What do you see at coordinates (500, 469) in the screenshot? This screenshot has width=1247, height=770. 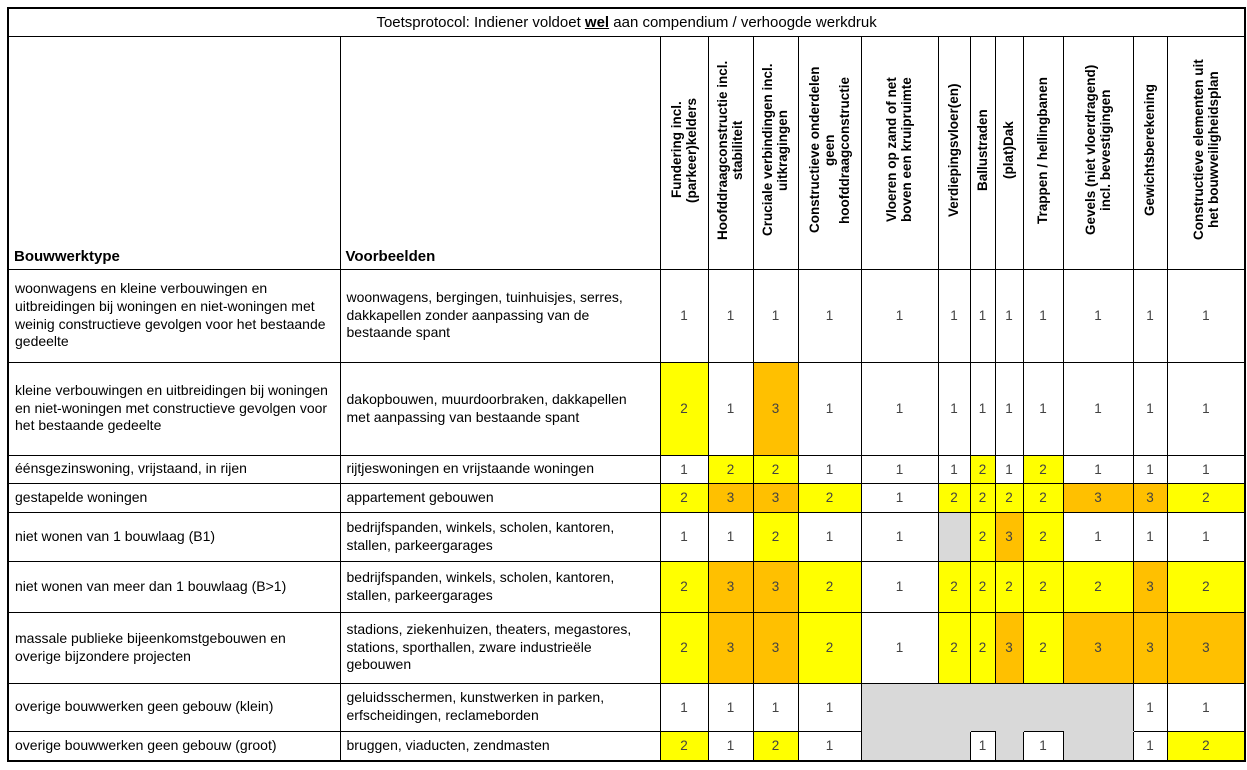 I see `voorbeelden-cell: rijtjeswoningen en vrijstaande woningen` at bounding box center [500, 469].